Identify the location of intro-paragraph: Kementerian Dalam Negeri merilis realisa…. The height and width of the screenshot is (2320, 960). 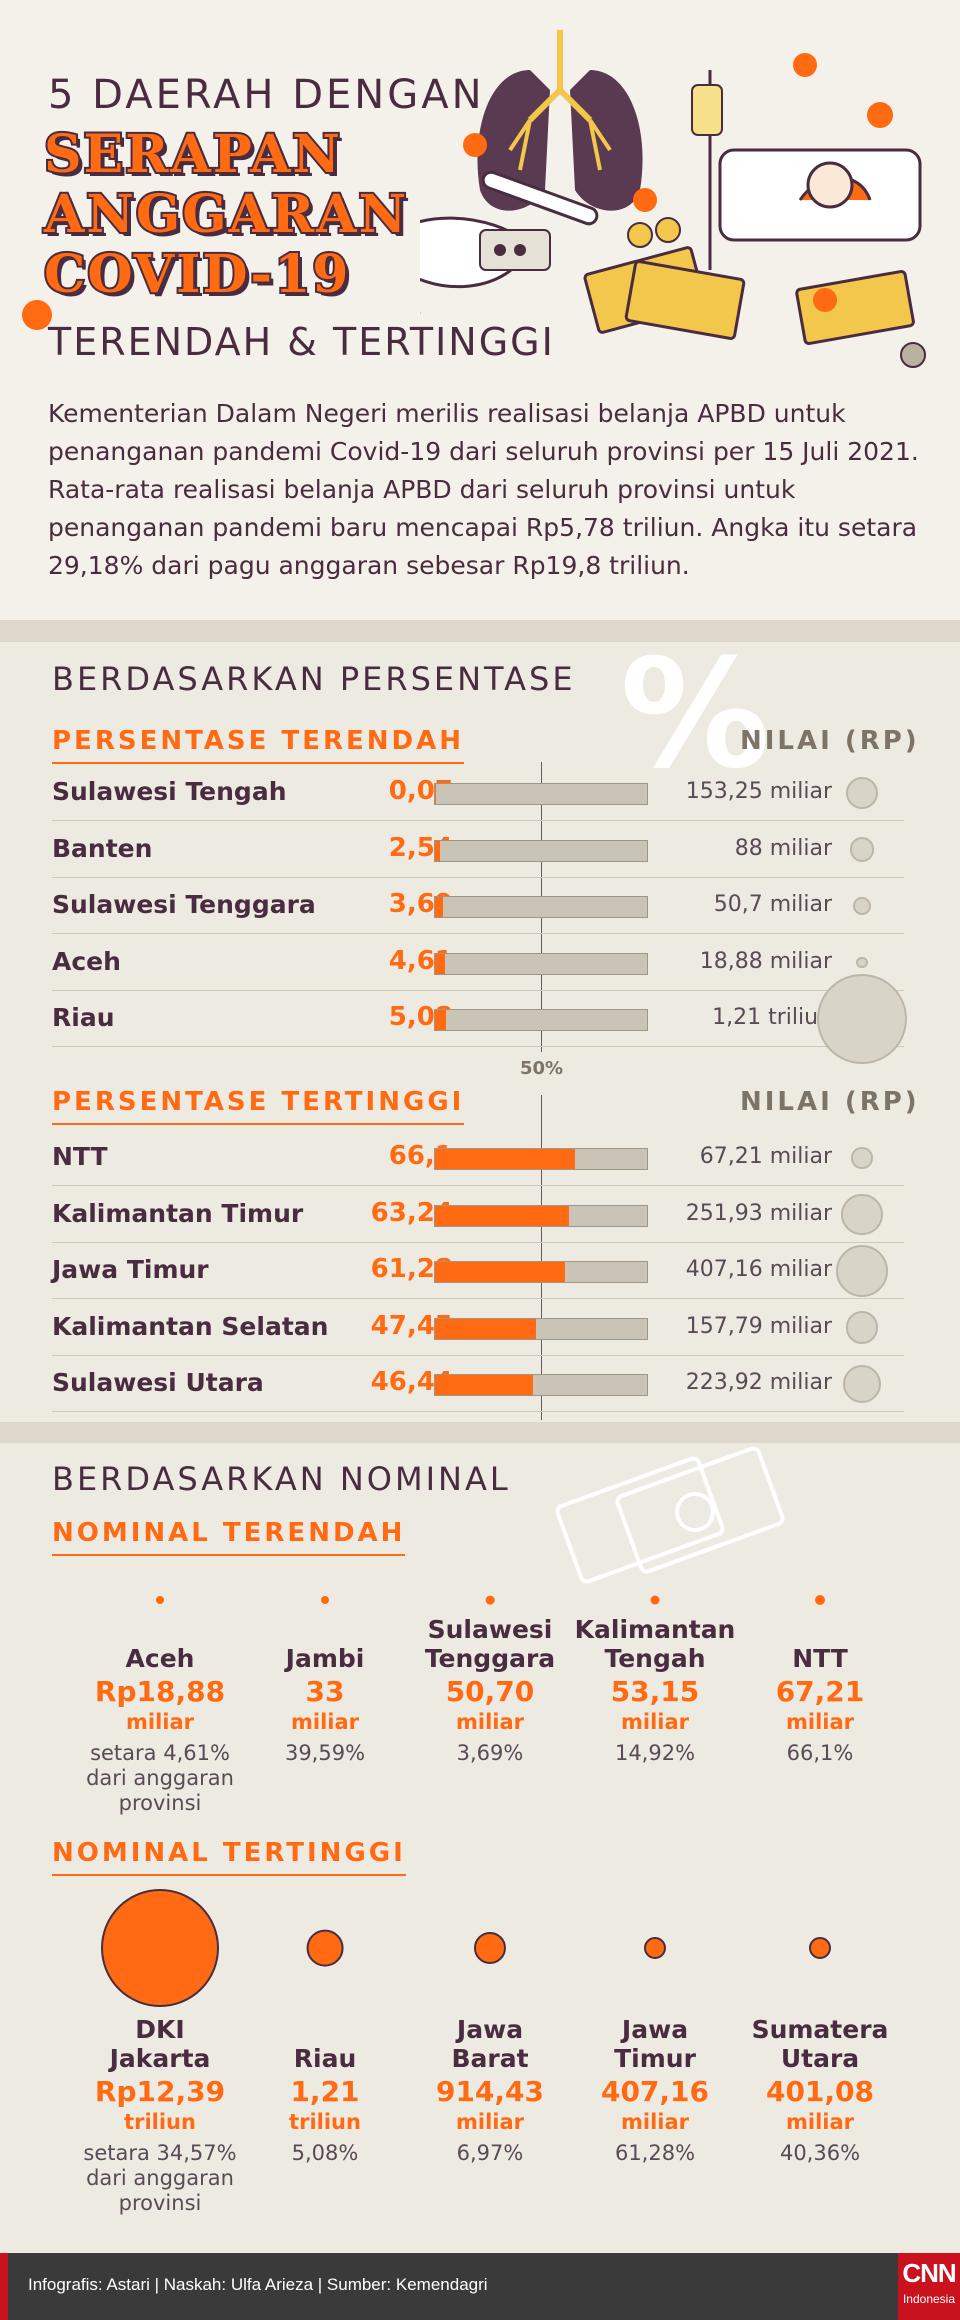
(483, 489).